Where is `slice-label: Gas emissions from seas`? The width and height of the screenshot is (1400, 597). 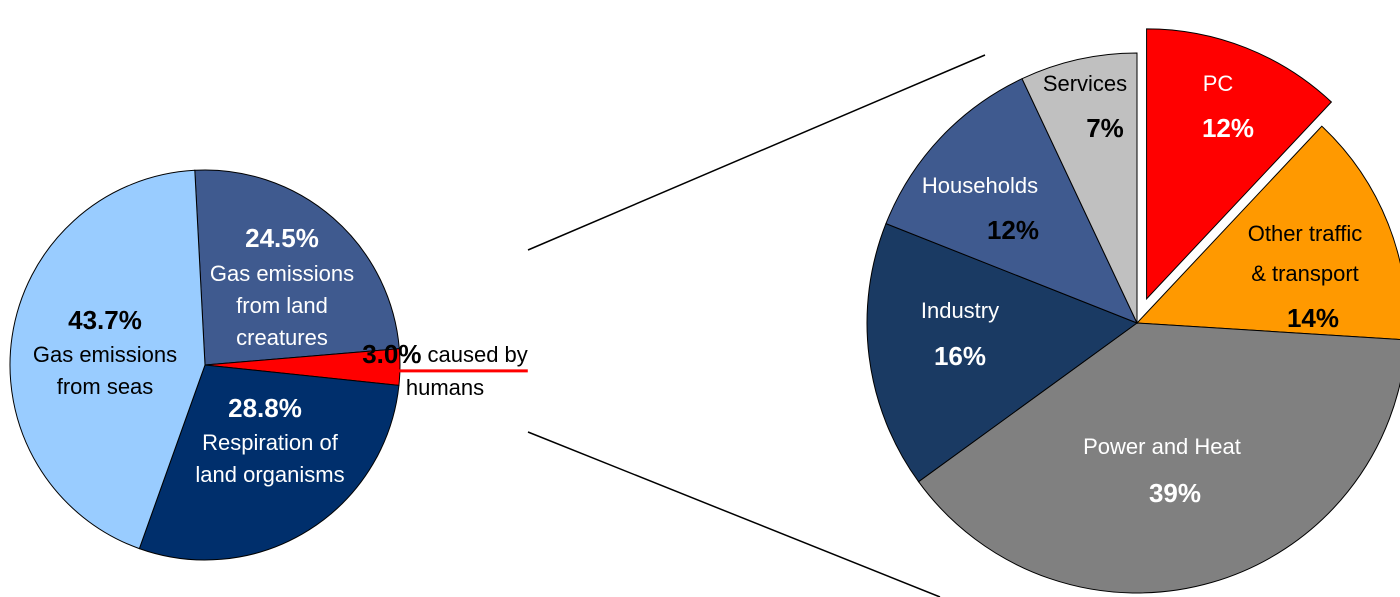
slice-label: Gas emissions from seas is located at coordinates (105, 370).